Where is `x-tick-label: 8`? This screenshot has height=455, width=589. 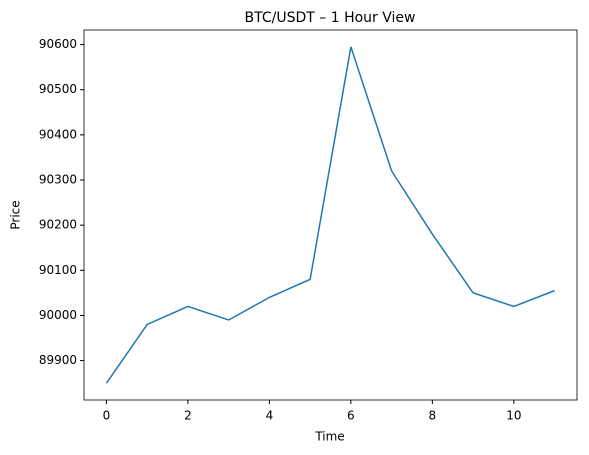 x-tick-label: 8 is located at coordinates (433, 416).